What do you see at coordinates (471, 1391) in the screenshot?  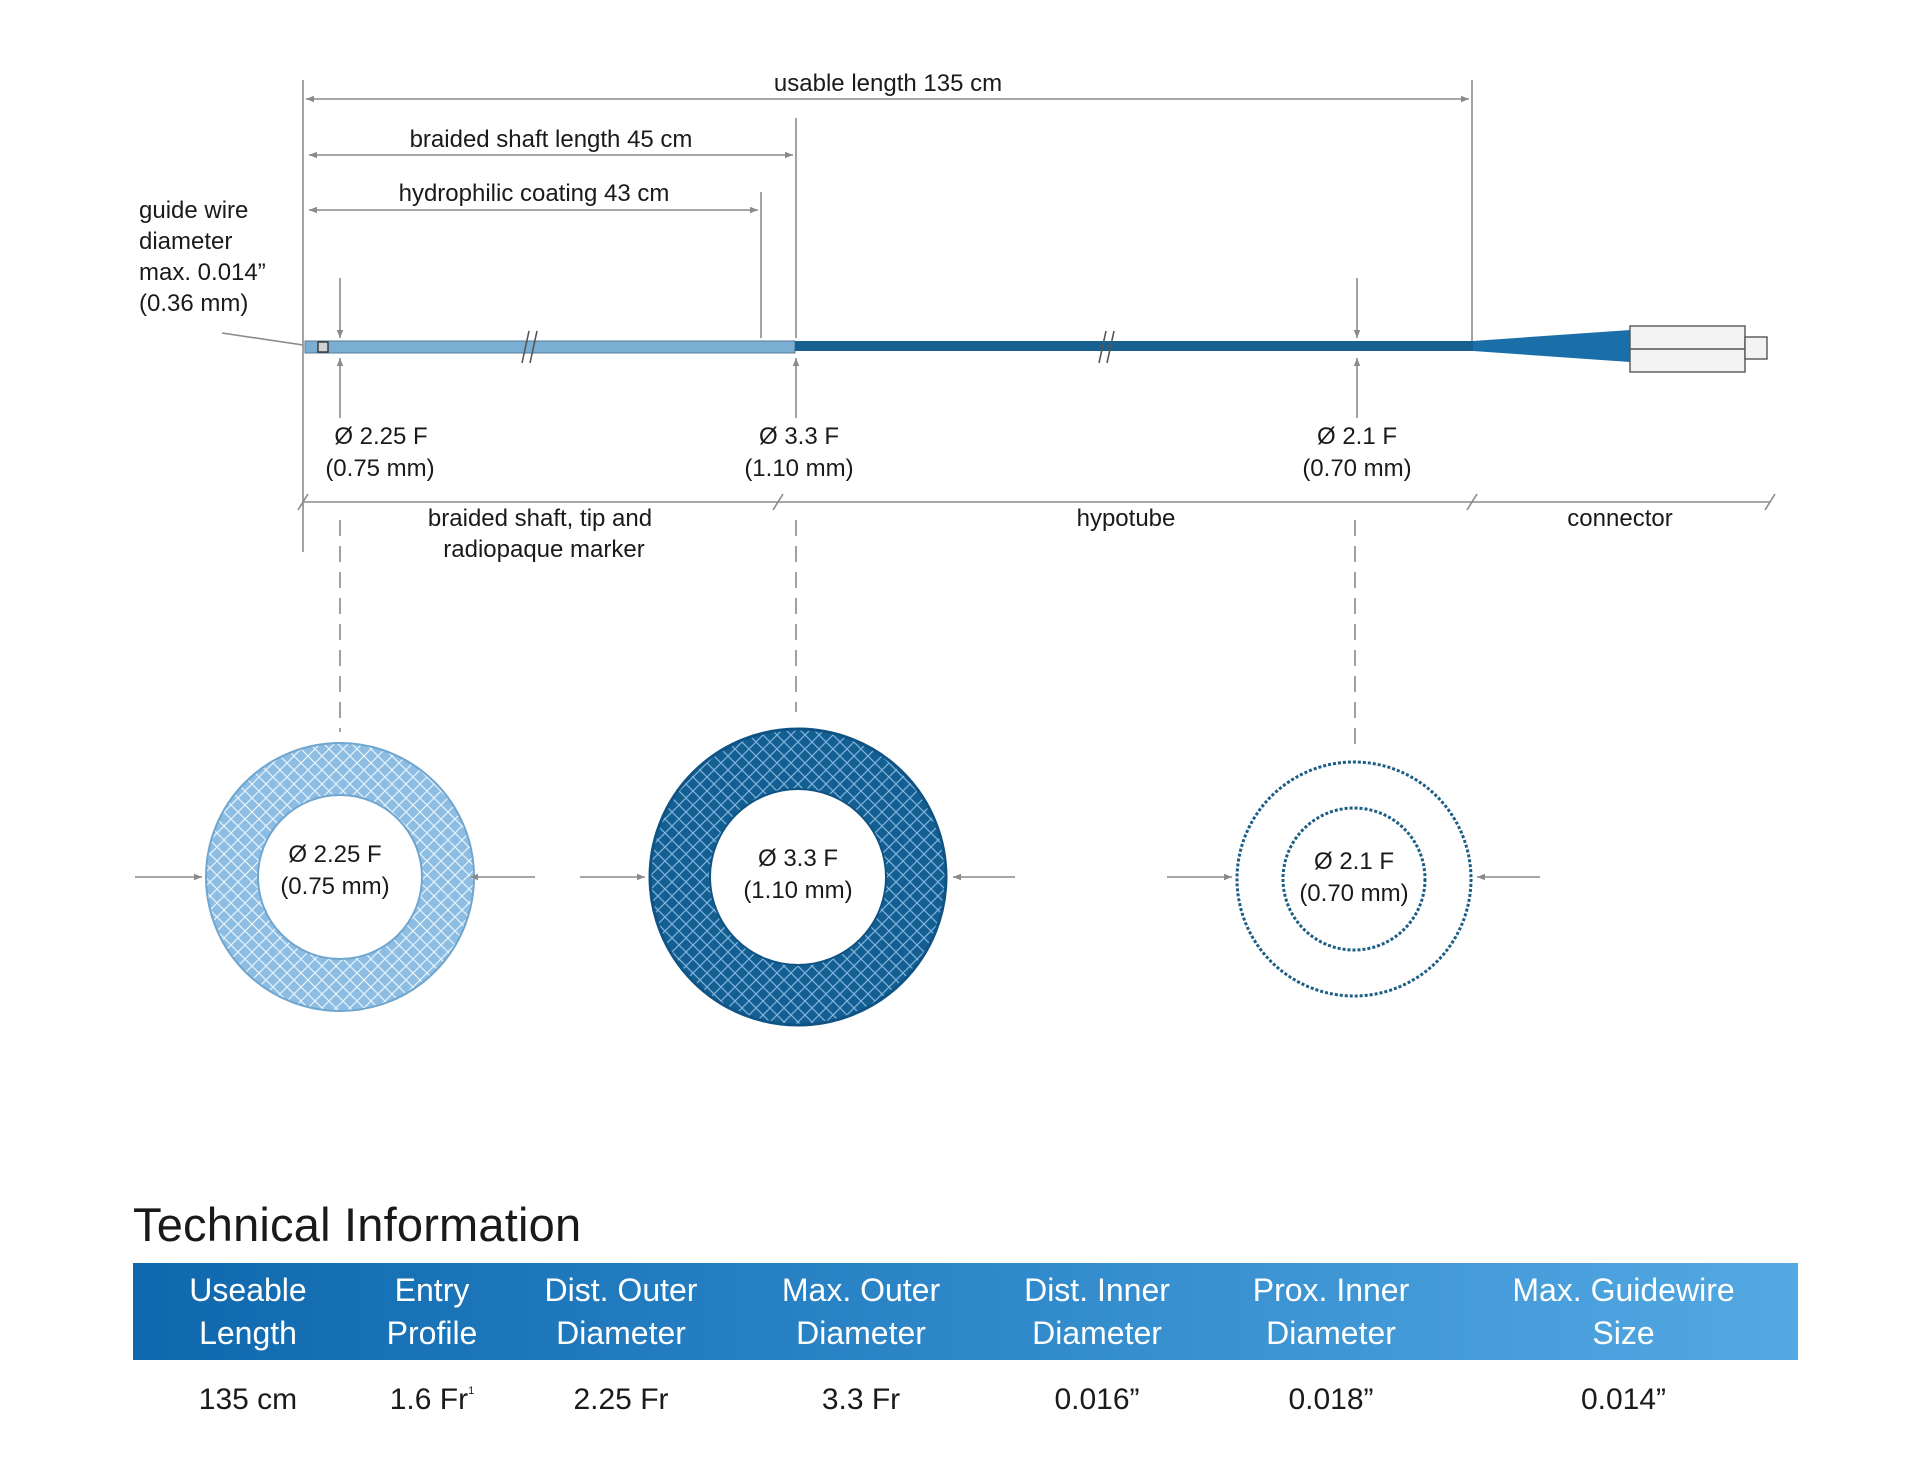 I see `footnote-mark: 1` at bounding box center [471, 1391].